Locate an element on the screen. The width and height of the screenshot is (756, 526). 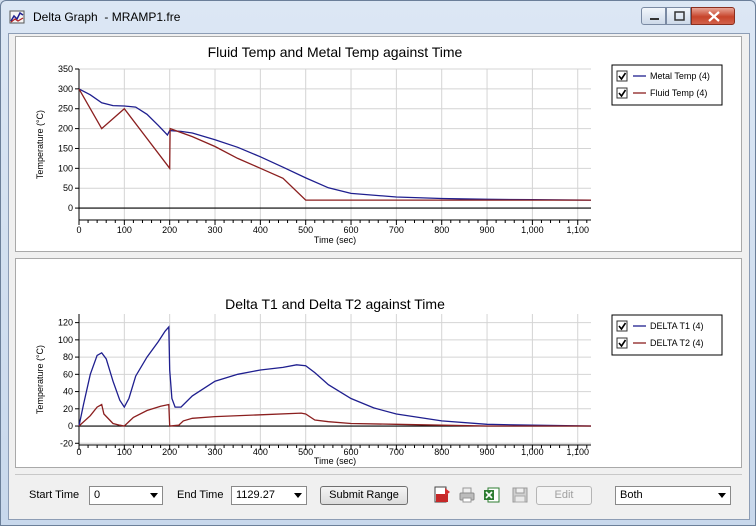
y-tick-label: 250 is located at coordinates (65, 109).